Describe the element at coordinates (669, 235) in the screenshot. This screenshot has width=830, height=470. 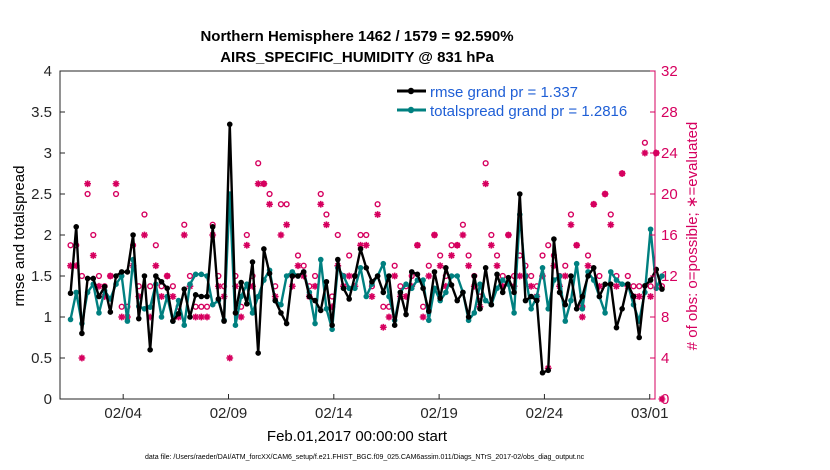
I see `right-tick-label: 16` at that location.